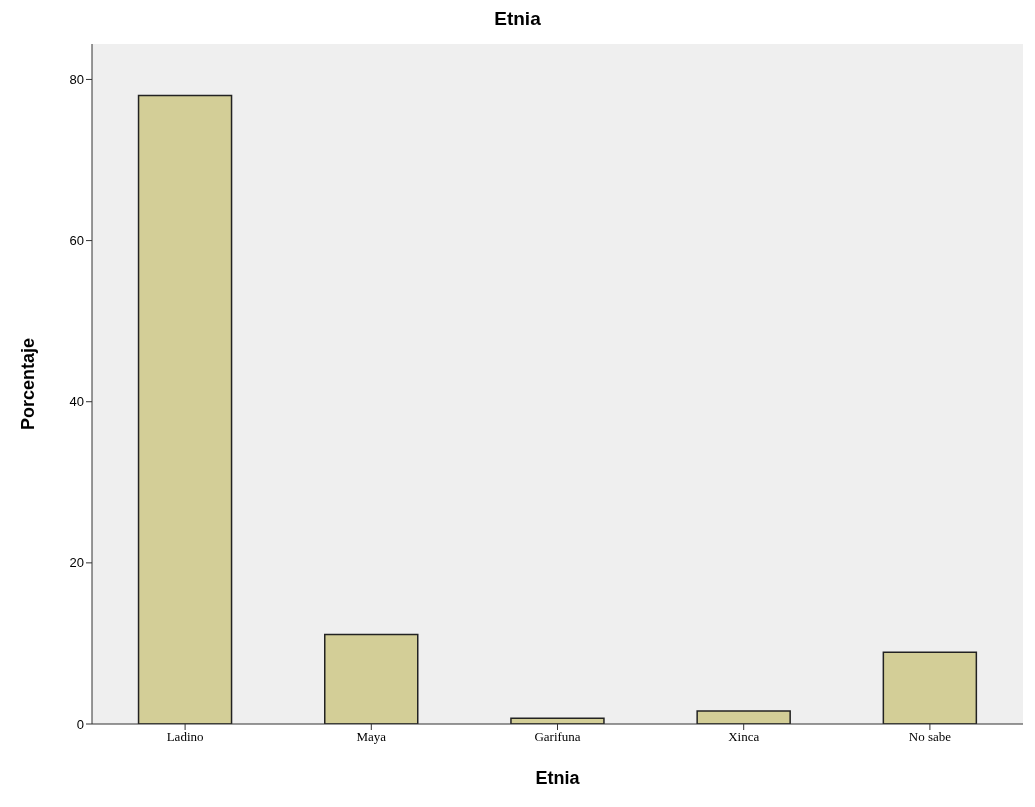  I want to click on y-axis-title: Porcentaje, so click(28, 384).